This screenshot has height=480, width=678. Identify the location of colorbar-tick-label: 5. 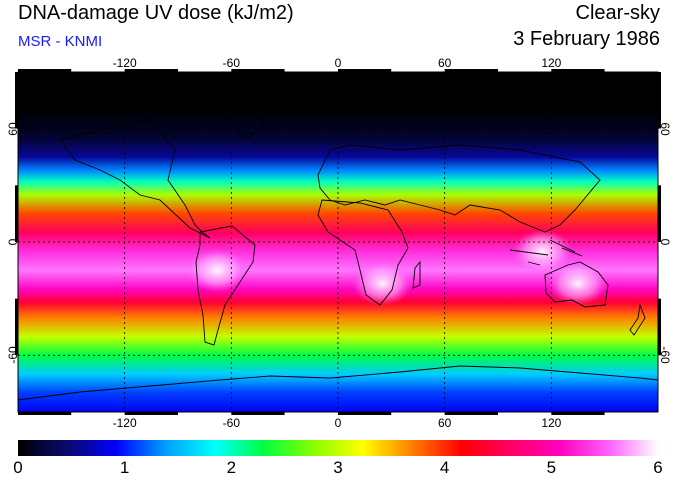
(551, 467).